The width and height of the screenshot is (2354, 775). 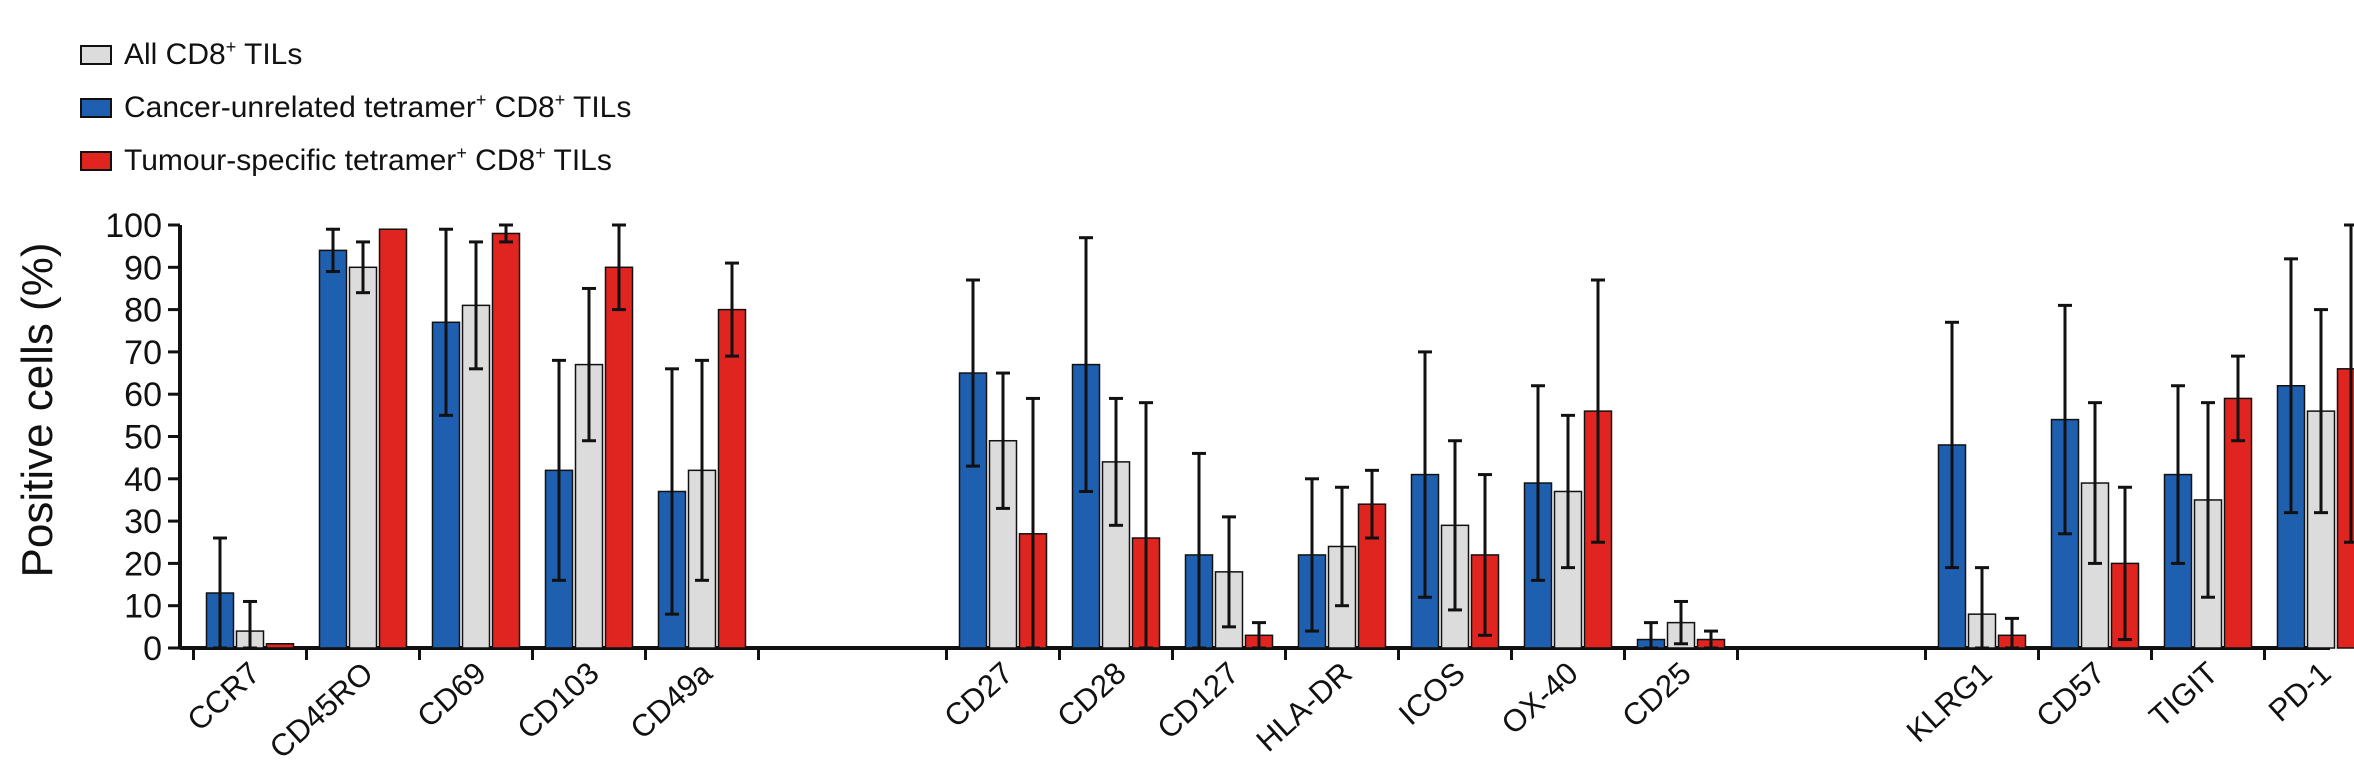 I want to click on x-tick-label-cd57: CD57, so click(x=2070, y=694).